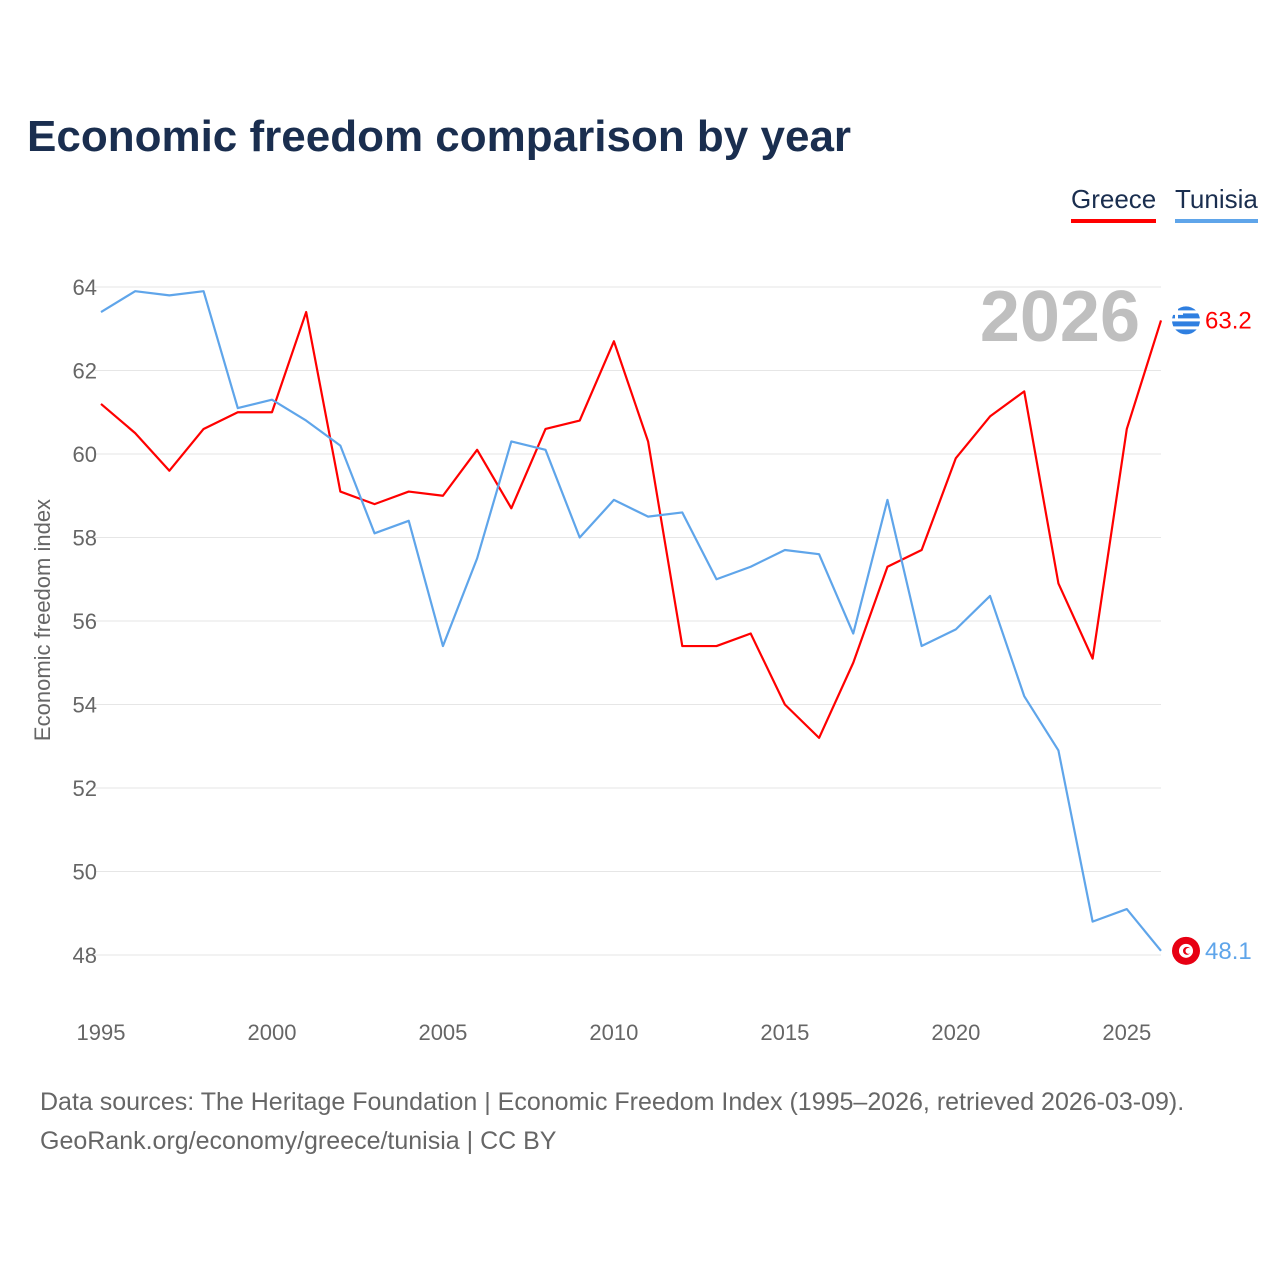 The width and height of the screenshot is (1280, 1280). What do you see at coordinates (101, 1032) in the screenshot?
I see `x-tick-label: 1995` at bounding box center [101, 1032].